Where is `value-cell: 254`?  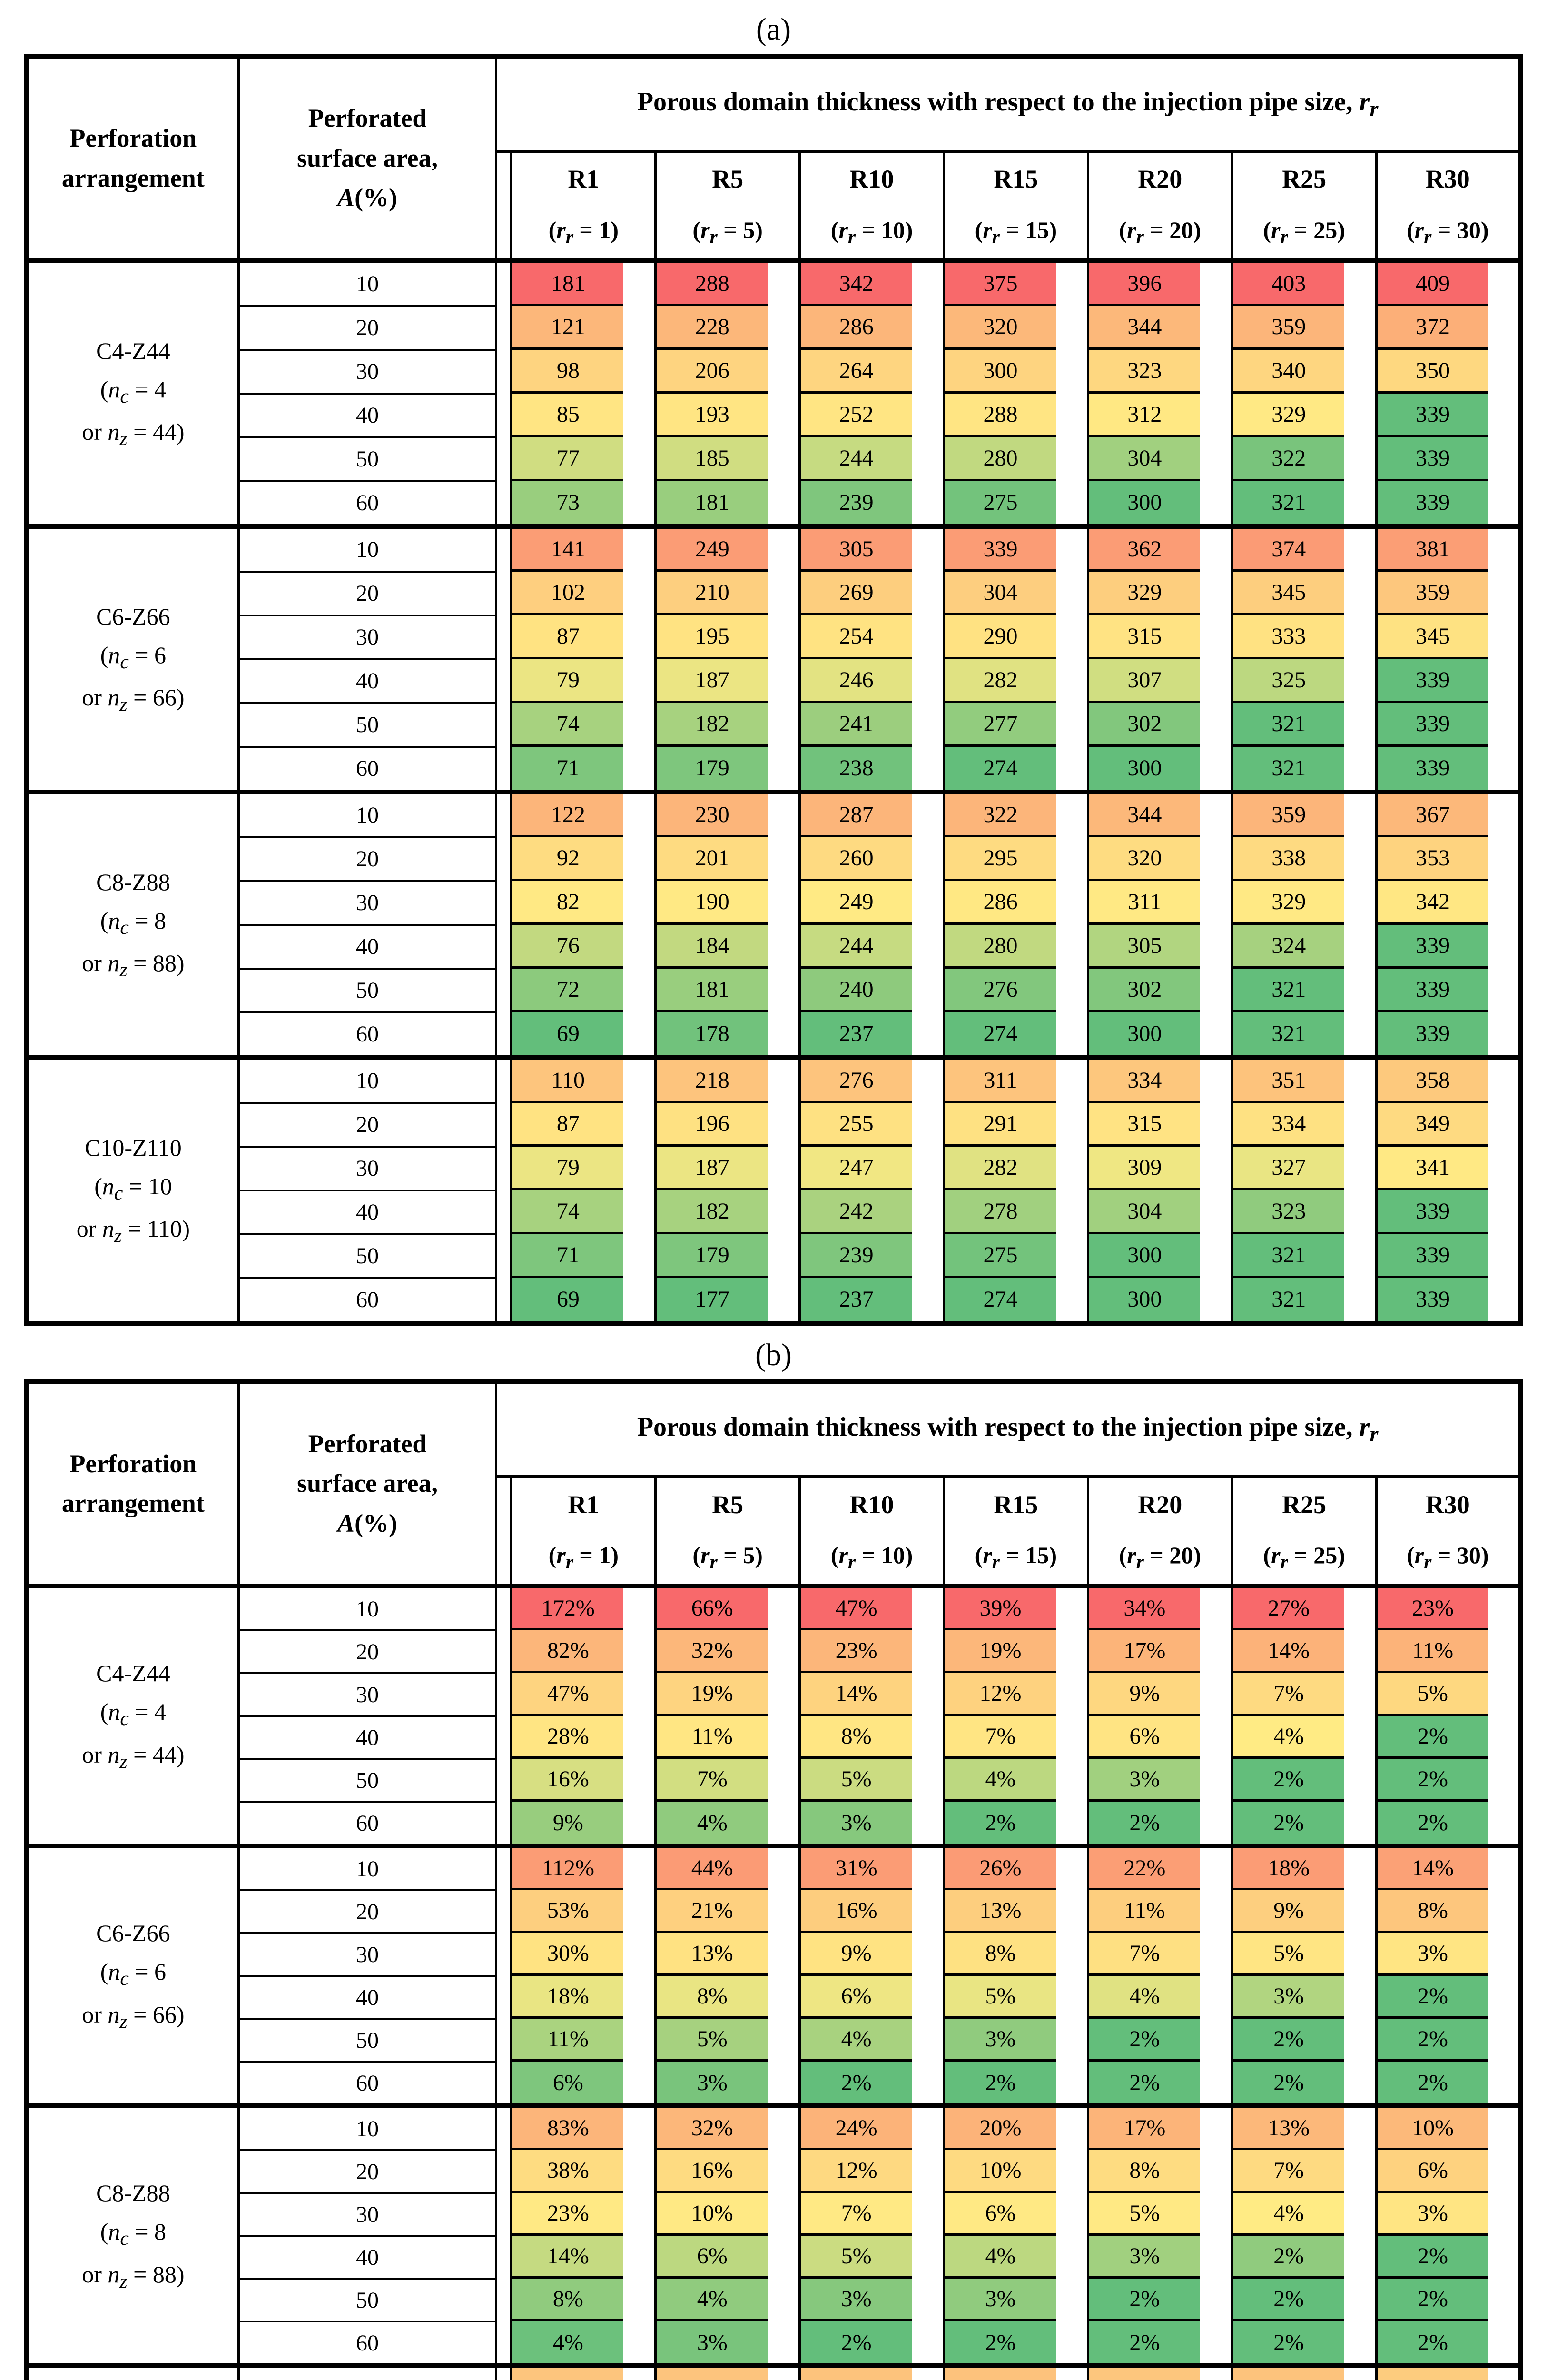 value-cell: 254 is located at coordinates (871, 637).